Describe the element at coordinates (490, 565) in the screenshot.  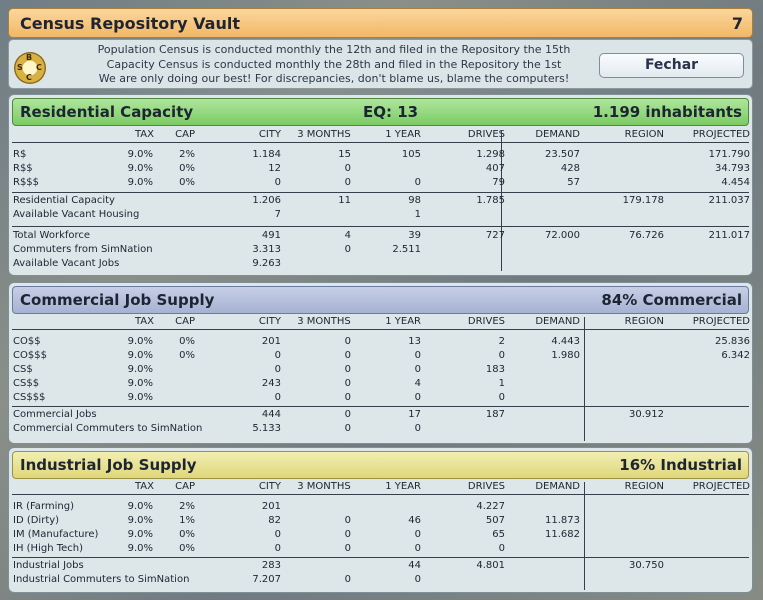
I see `cell-drives: 4.801` at that location.